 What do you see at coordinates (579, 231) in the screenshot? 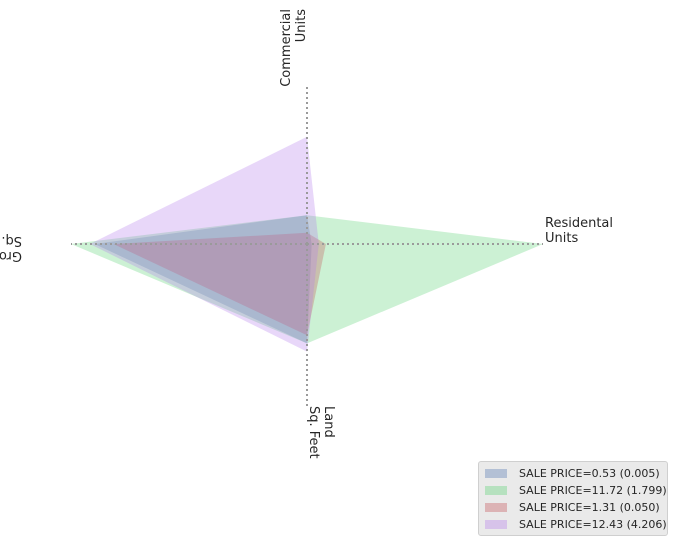
I see `axis-label-residential: Residental Units` at bounding box center [579, 231].